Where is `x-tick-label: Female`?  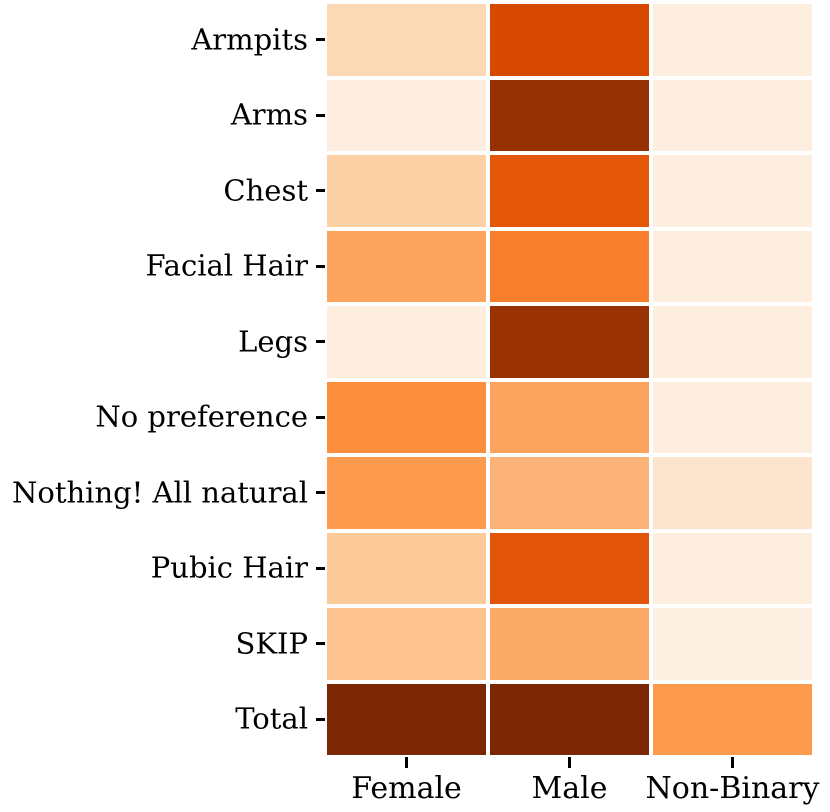
x-tick-label: Female is located at coordinates (406, 788).